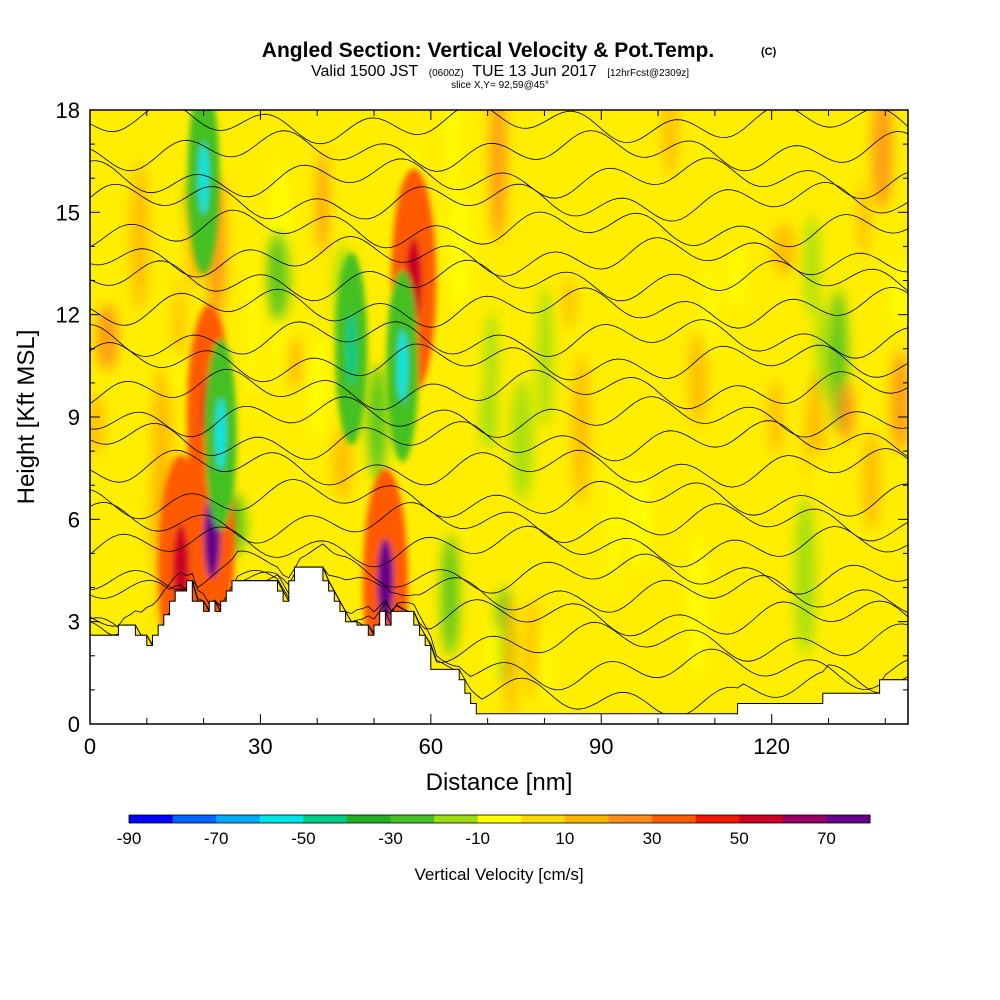 Image resolution: width=1000 pixels, height=1000 pixels. What do you see at coordinates (500, 85) in the screenshot?
I see `slice-label: slice X,Y= 92,59@45°` at bounding box center [500, 85].